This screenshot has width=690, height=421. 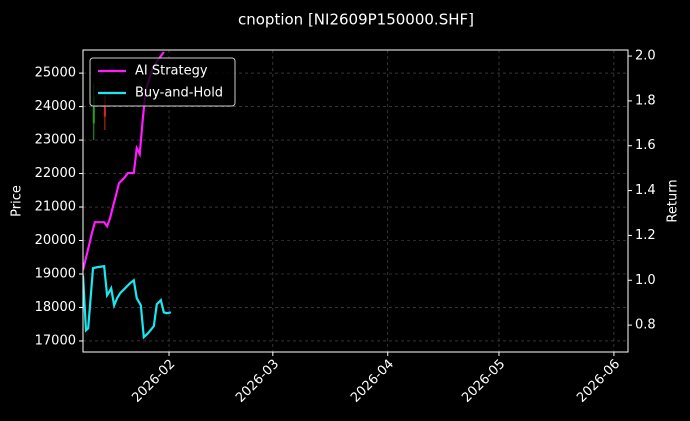 What do you see at coordinates (17, 201) in the screenshot?
I see `y-axis-label: Price` at bounding box center [17, 201].